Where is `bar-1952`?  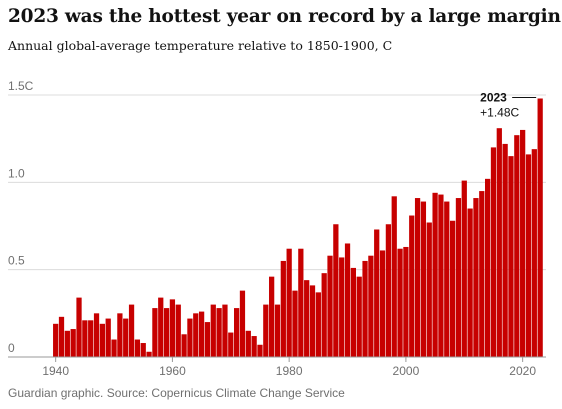 bar-1952 is located at coordinates (126, 337).